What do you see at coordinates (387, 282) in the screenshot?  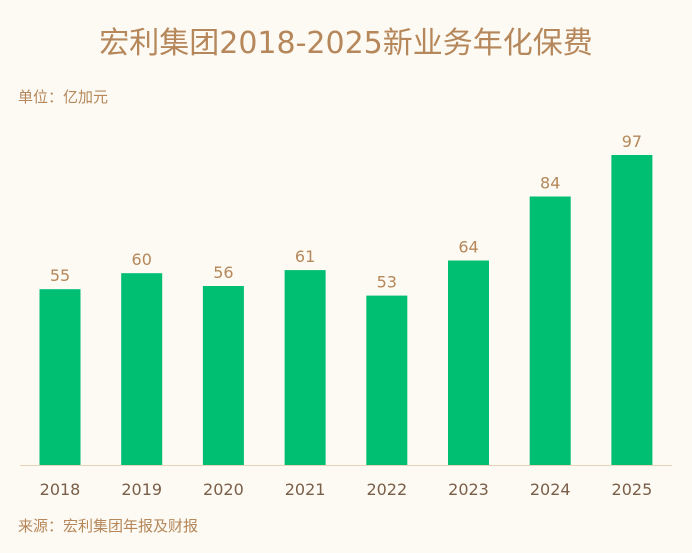 I see `value-label-2022: 53` at bounding box center [387, 282].